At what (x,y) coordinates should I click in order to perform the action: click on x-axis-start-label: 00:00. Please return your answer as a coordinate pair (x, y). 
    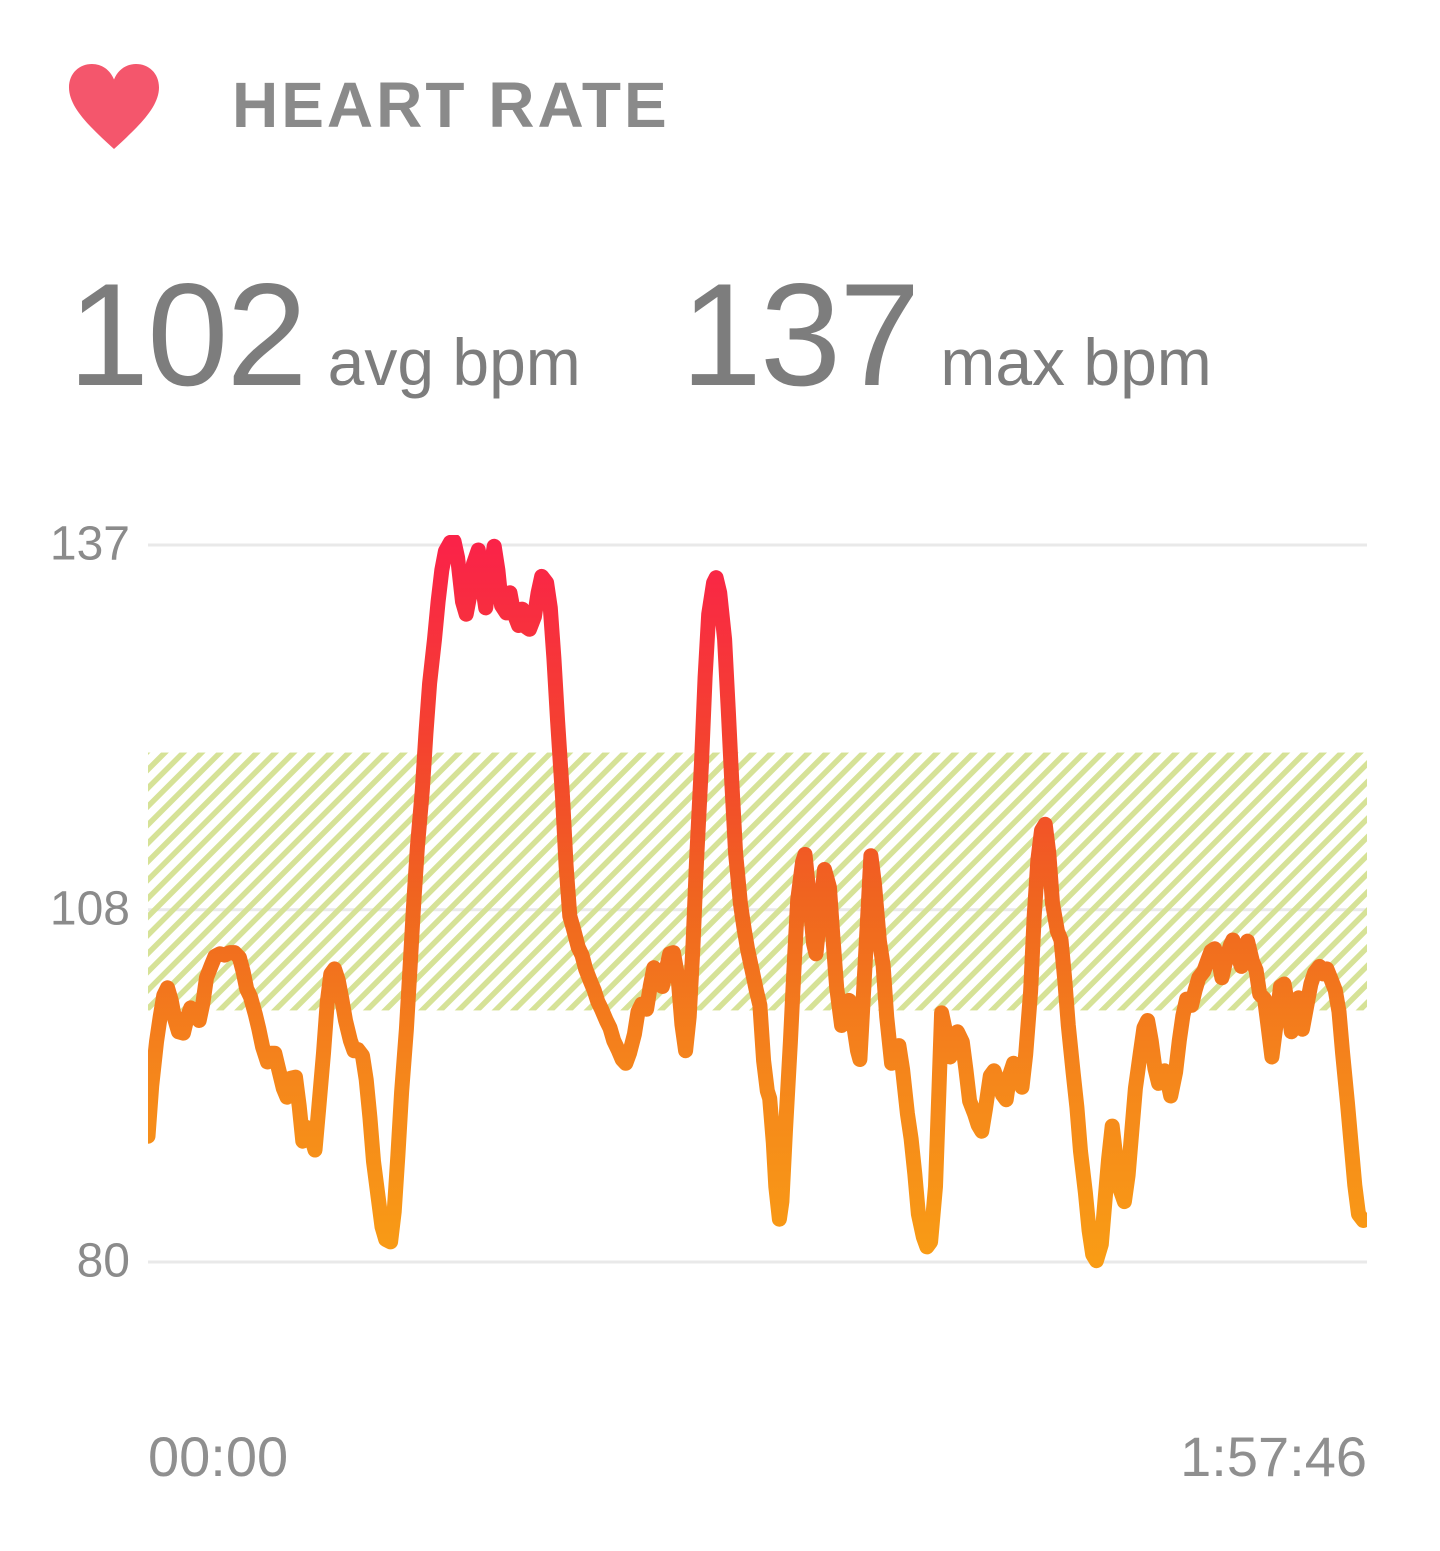
    Looking at the image, I should click on (218, 1456).